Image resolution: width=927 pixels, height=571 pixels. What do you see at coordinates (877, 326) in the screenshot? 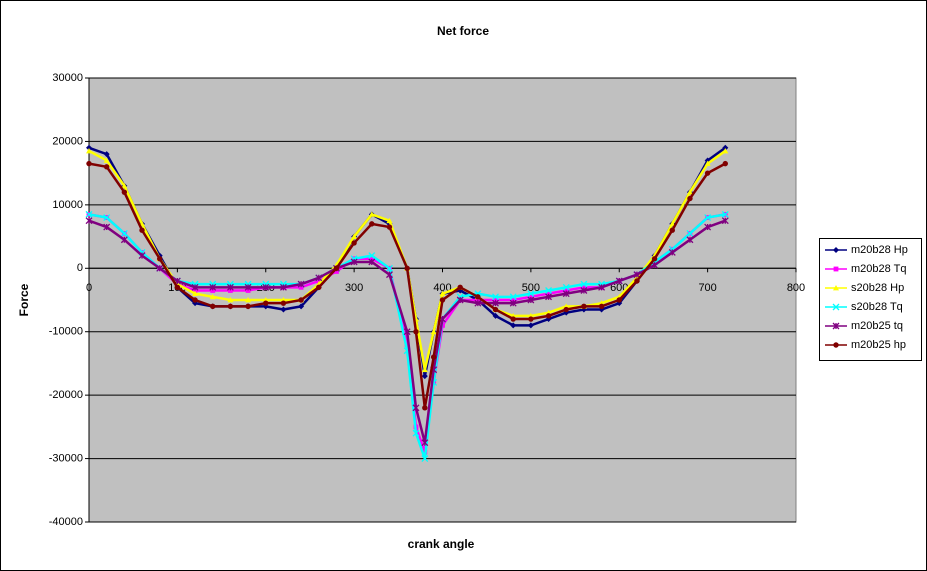
I see `legend-label: m20b25 tq` at bounding box center [877, 326].